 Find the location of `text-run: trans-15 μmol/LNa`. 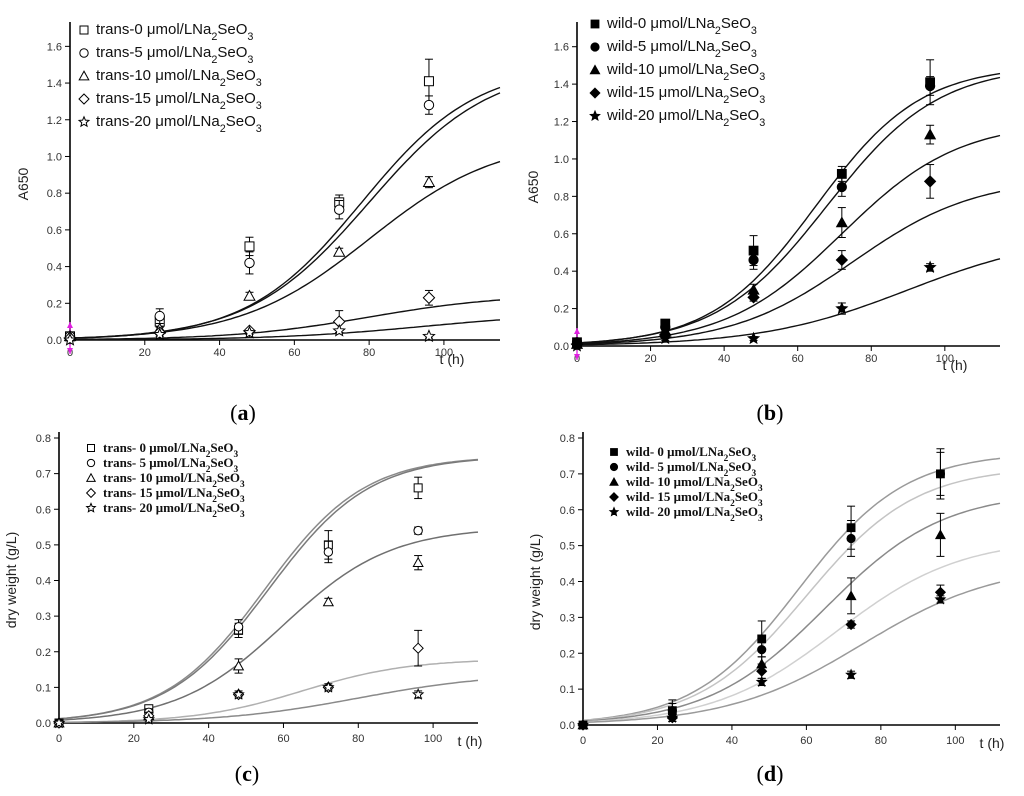

text-run: trans-15 μmol/LNa is located at coordinates (158, 98).